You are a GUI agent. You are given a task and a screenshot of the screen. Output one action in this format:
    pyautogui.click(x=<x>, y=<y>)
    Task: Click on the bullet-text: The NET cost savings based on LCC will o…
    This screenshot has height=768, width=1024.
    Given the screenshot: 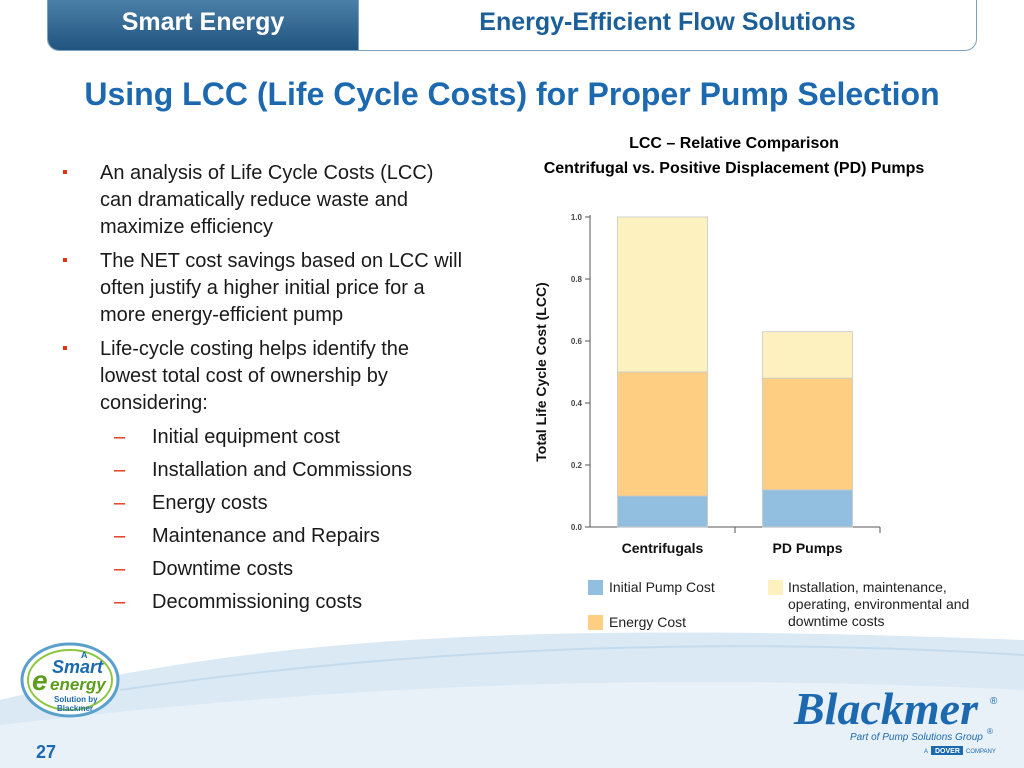 What is the action you would take?
    pyautogui.click(x=281, y=288)
    